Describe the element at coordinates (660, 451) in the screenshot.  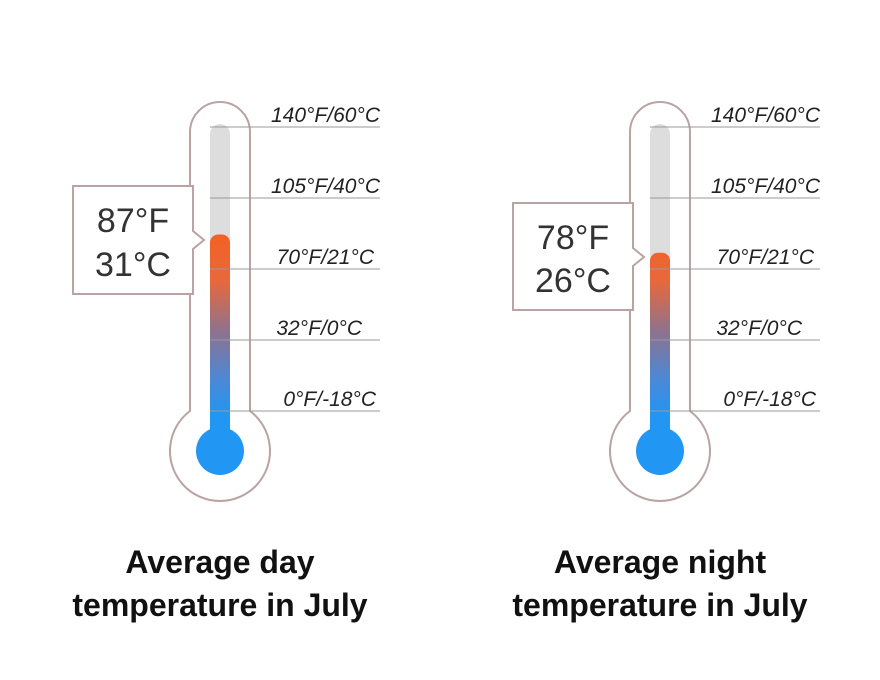
I see `thermometer-night-bulb` at that location.